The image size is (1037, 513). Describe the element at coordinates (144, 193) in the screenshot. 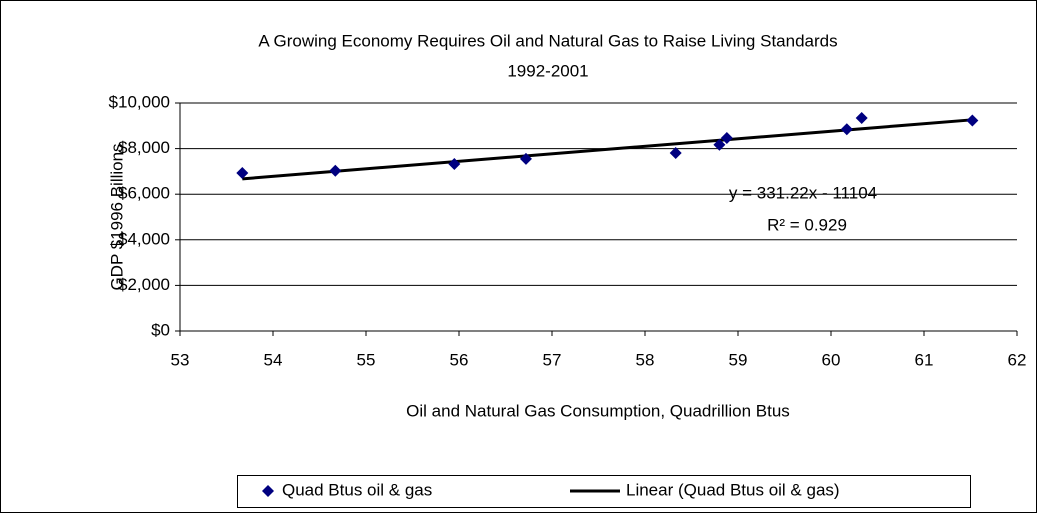

I see `y-tick-label: $6,000` at that location.